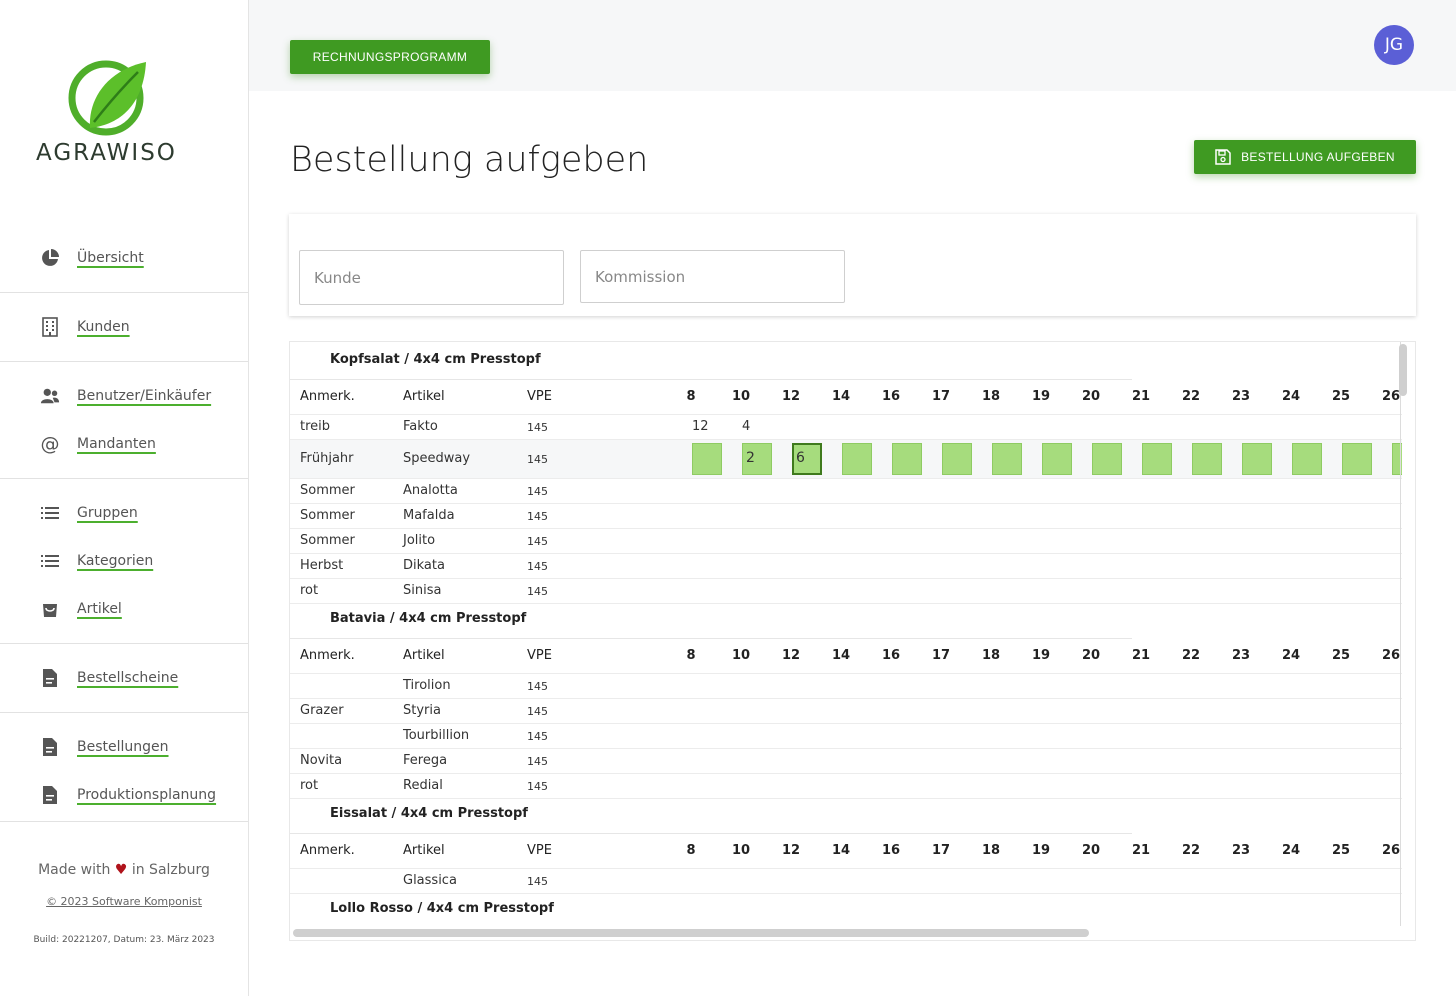 This screenshot has width=1456, height=996. What do you see at coordinates (96, 561) in the screenshot?
I see `sidebar-item-kategorien: Kategorien` at bounding box center [96, 561].